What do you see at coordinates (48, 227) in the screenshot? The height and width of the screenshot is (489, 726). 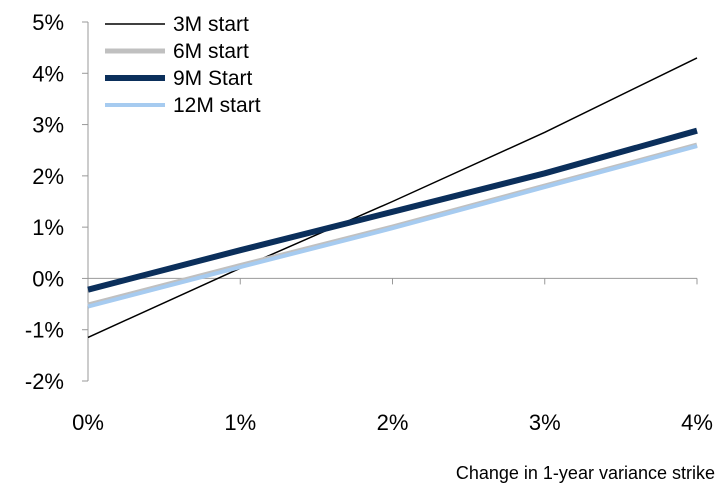 I see `y-tick-label: 1%` at bounding box center [48, 227].